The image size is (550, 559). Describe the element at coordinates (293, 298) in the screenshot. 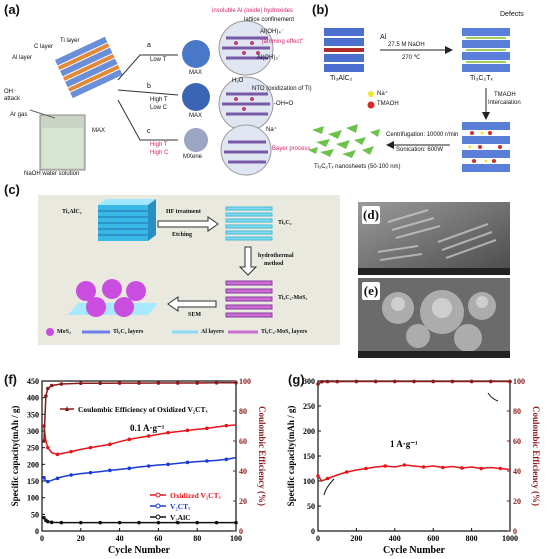

I see `c-label-ti3c2-mos2: Ti₃C₂-MoS₂` at that location.